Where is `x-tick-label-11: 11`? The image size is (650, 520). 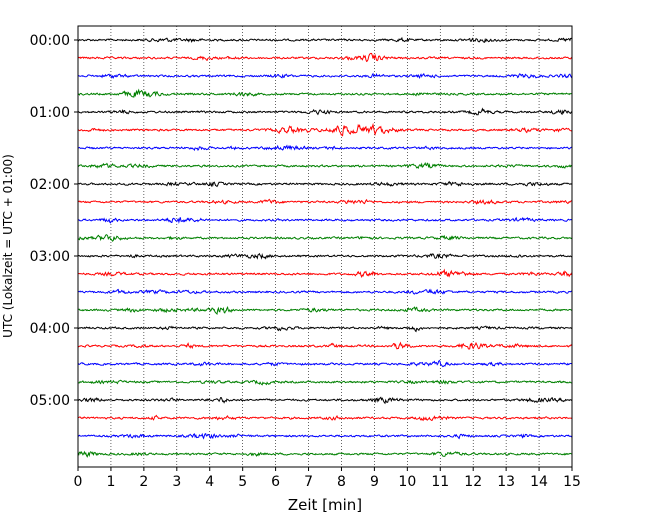 x-tick-label-11: 11 is located at coordinates (440, 482).